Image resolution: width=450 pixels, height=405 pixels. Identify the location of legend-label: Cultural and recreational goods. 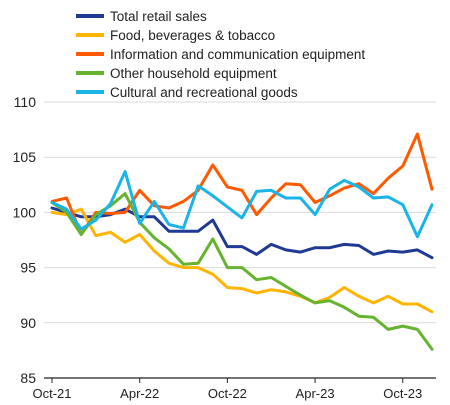
(204, 92).